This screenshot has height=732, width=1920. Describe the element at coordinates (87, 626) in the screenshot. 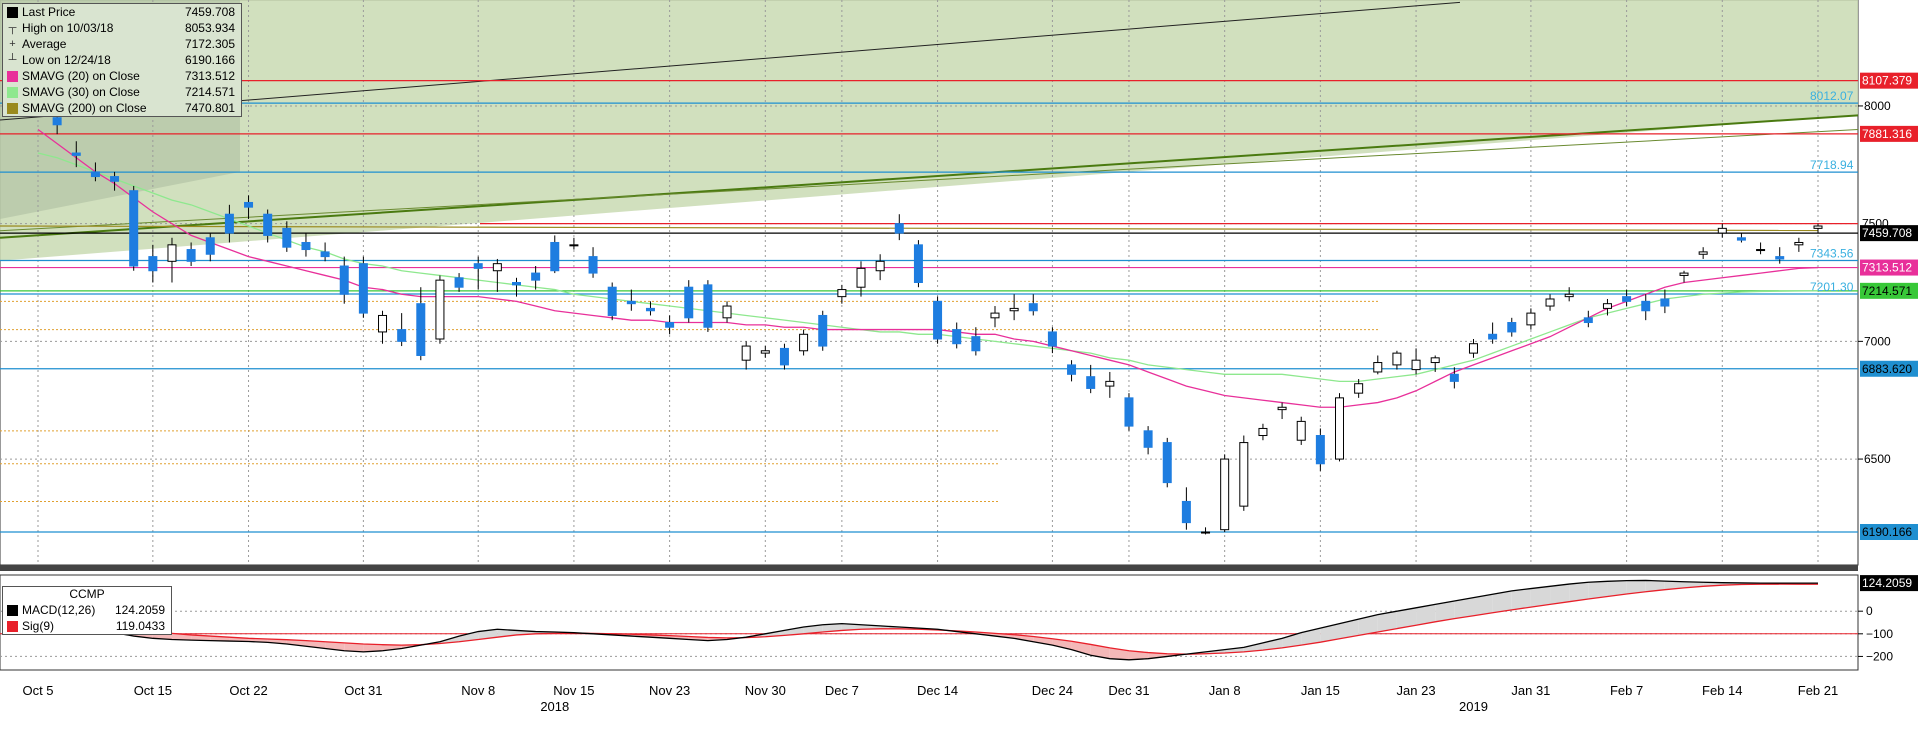

I see `legend-row-signal: Sig(9) 119.0433` at that location.